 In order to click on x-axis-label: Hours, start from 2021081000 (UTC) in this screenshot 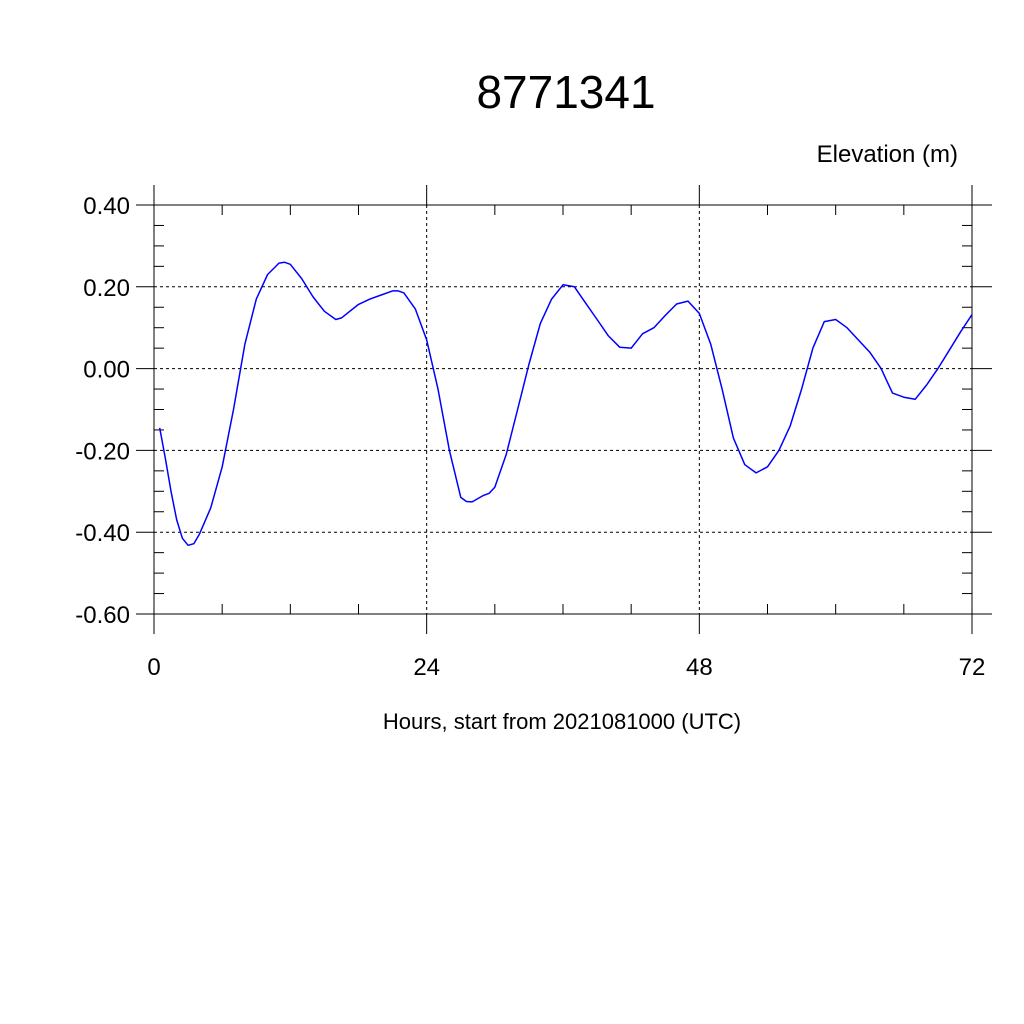, I will do `click(562, 721)`.